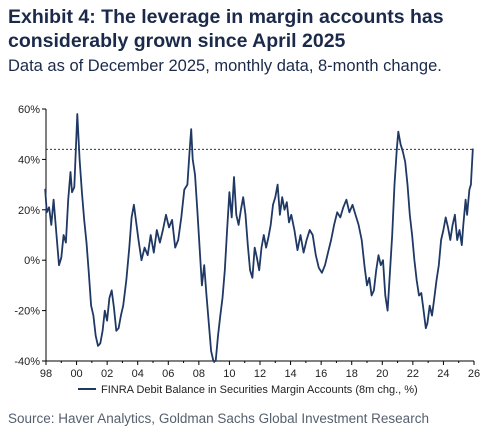  What do you see at coordinates (32, 261) in the screenshot?
I see `y-tick-label: 0%` at bounding box center [32, 261].